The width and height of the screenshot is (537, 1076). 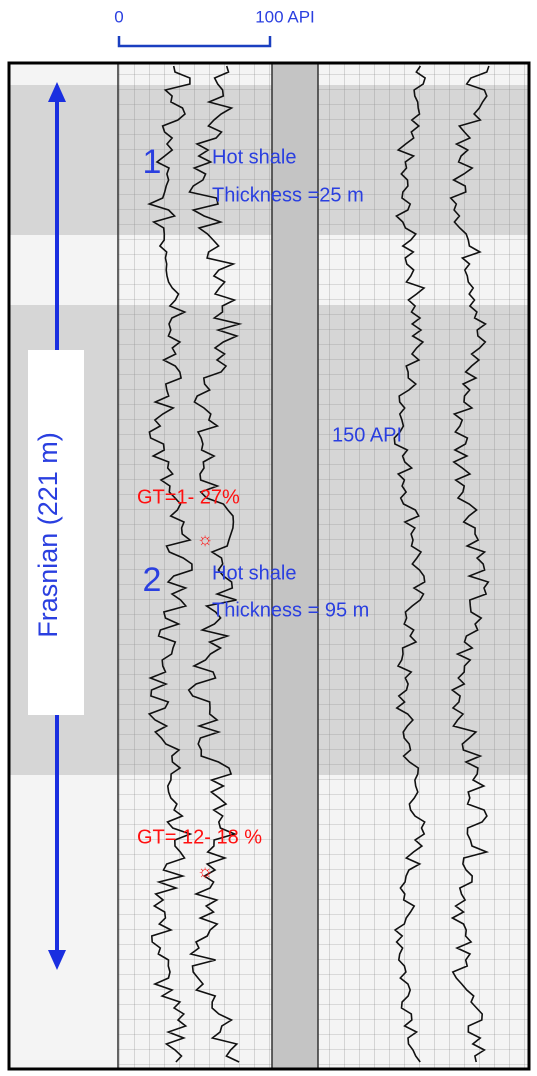 What do you see at coordinates (290, 610) in the screenshot?
I see `zone-thickness: Thickness = 95 m` at bounding box center [290, 610].